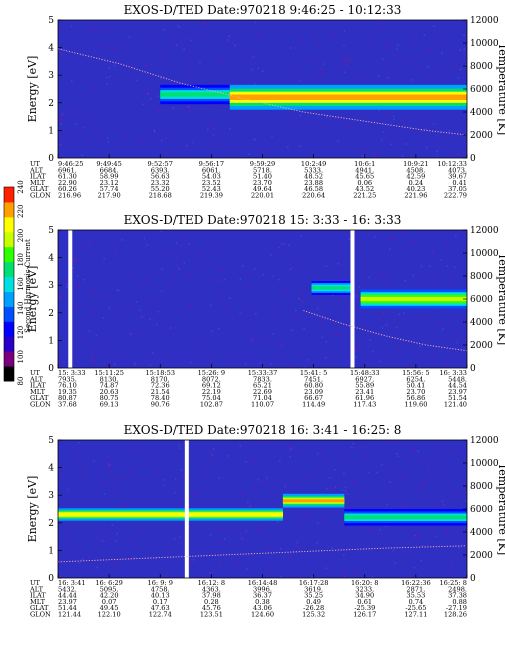  What do you see at coordinates (455, 196) in the screenshot?
I see `table-cell: 222.79` at bounding box center [455, 196].